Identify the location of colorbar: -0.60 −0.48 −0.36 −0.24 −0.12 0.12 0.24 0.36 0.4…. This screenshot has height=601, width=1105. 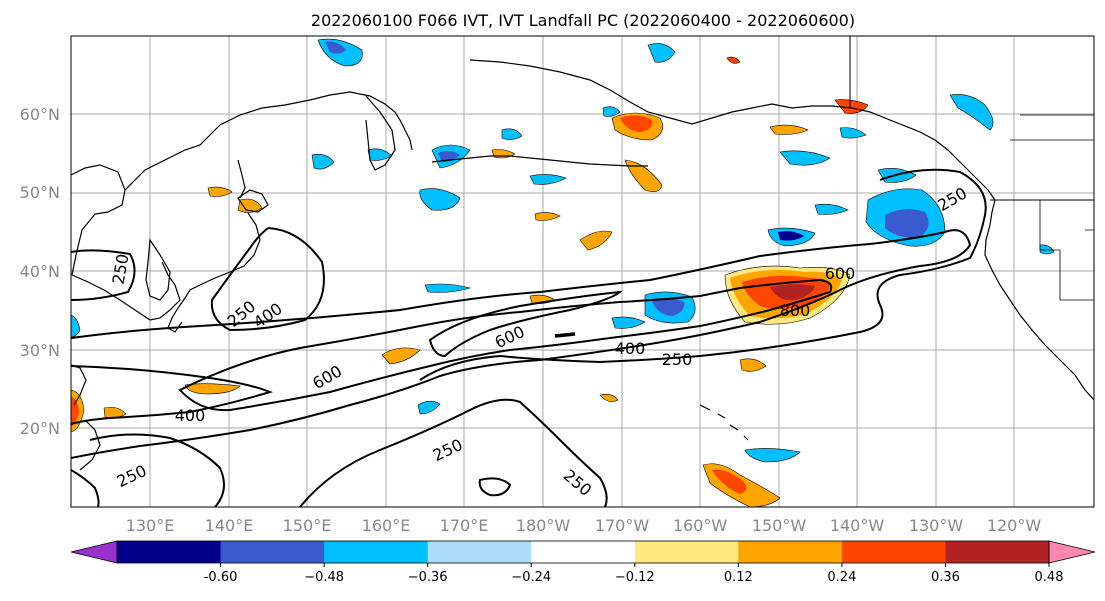
(583, 562).